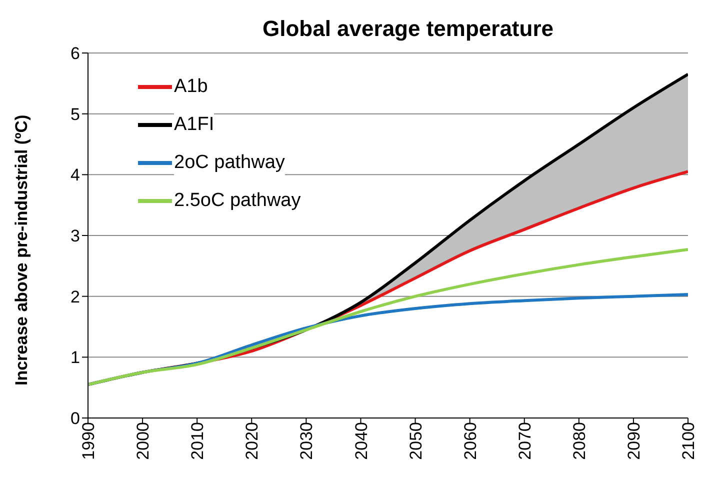 Image resolution: width=718 pixels, height=504 pixels. What do you see at coordinates (361, 441) in the screenshot?
I see `x-tick-label: 2040` at bounding box center [361, 441].